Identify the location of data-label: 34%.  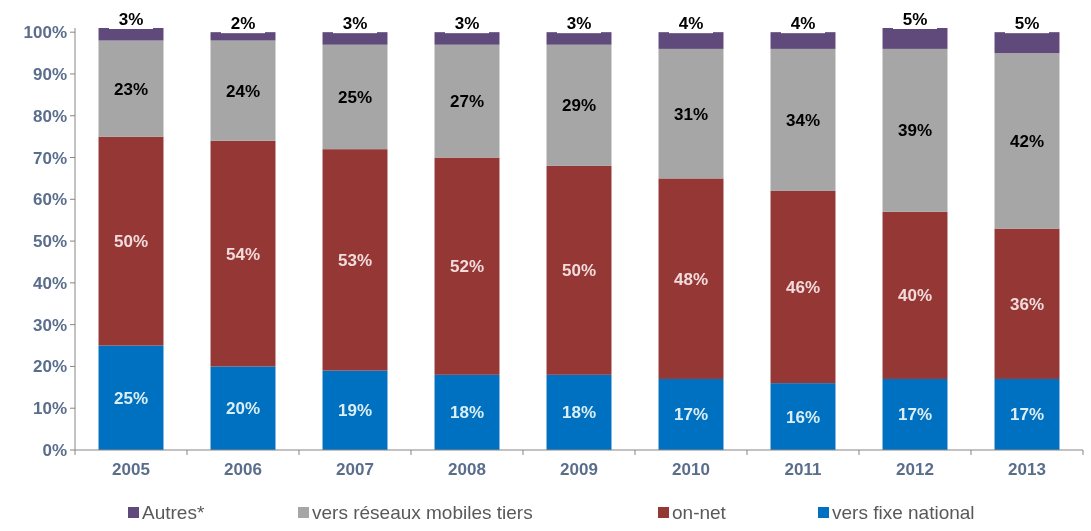
(803, 120).